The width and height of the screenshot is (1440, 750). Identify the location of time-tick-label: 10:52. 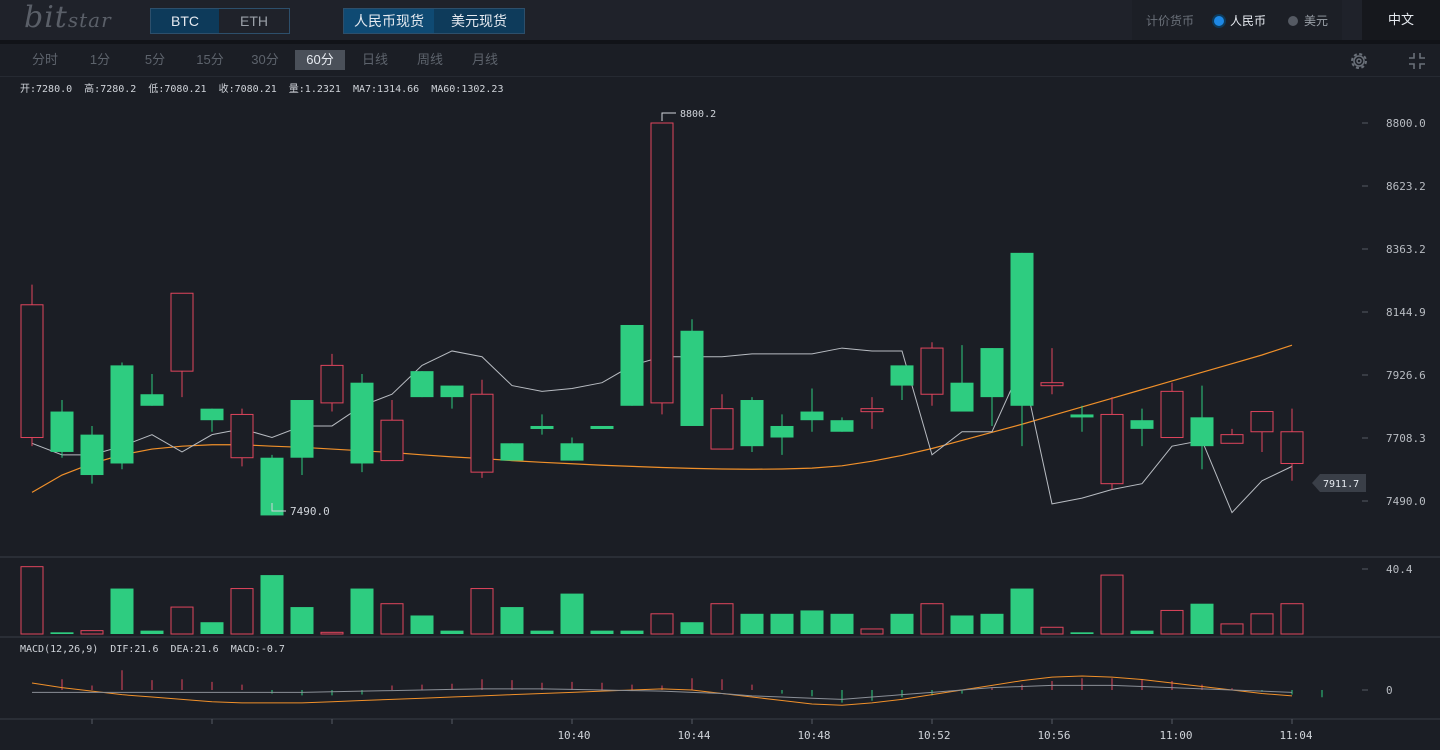
(933, 735).